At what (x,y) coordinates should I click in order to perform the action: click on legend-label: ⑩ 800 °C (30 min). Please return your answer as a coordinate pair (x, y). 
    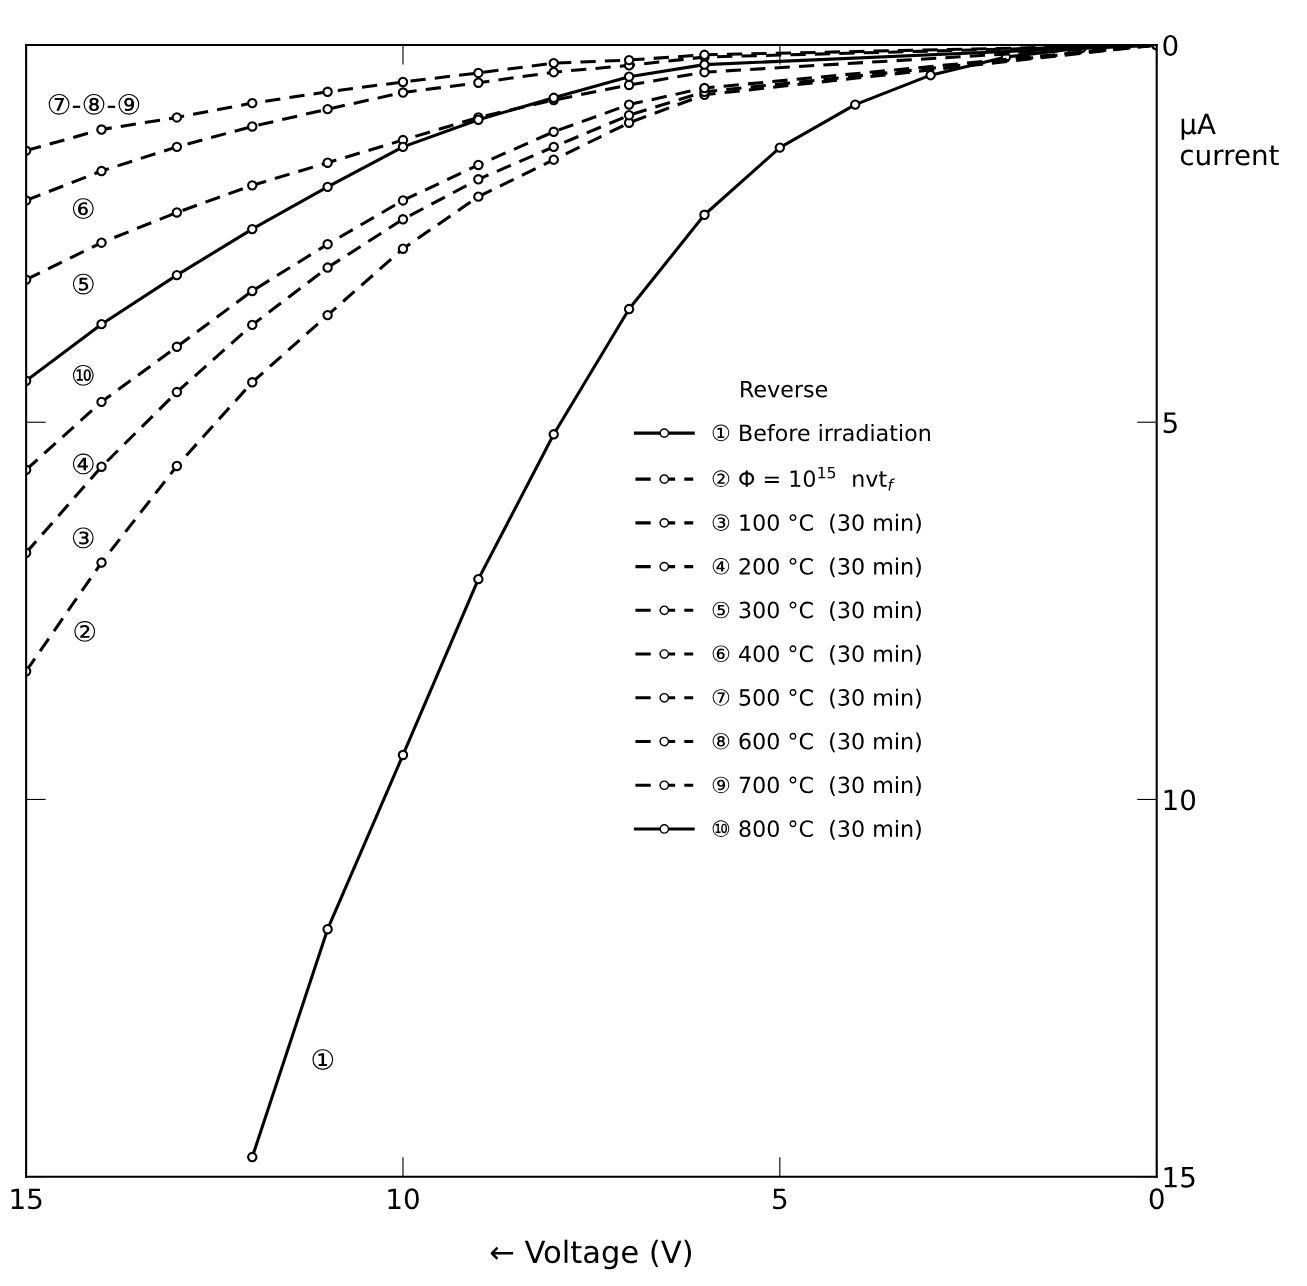
    Looking at the image, I should click on (816, 829).